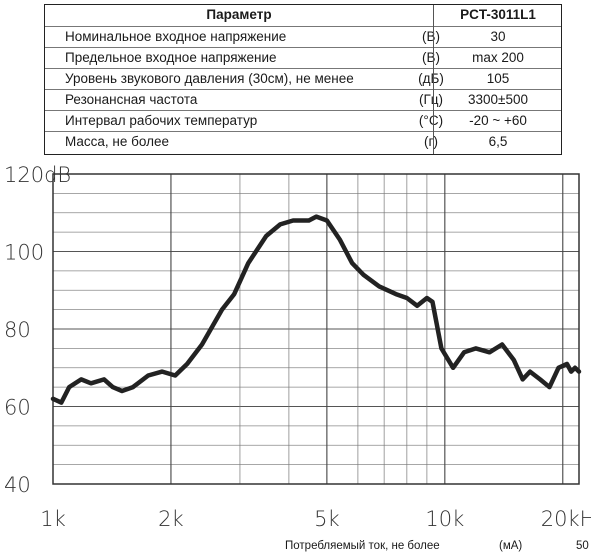  I want to click on y-tick-label: 80, so click(17, 330).